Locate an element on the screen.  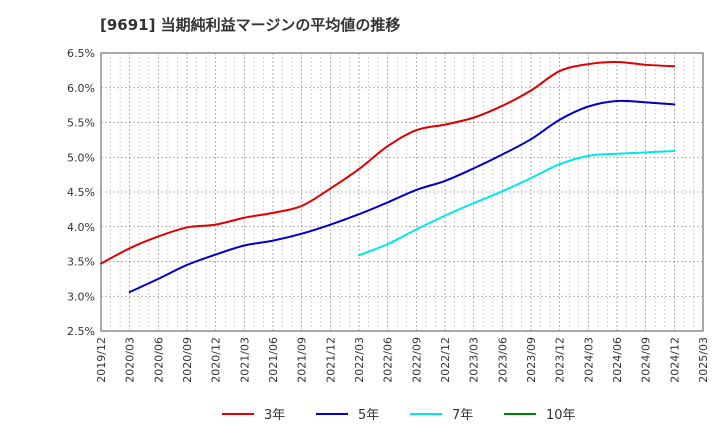
x-tick-label: 2024/12 is located at coordinates (674, 360).